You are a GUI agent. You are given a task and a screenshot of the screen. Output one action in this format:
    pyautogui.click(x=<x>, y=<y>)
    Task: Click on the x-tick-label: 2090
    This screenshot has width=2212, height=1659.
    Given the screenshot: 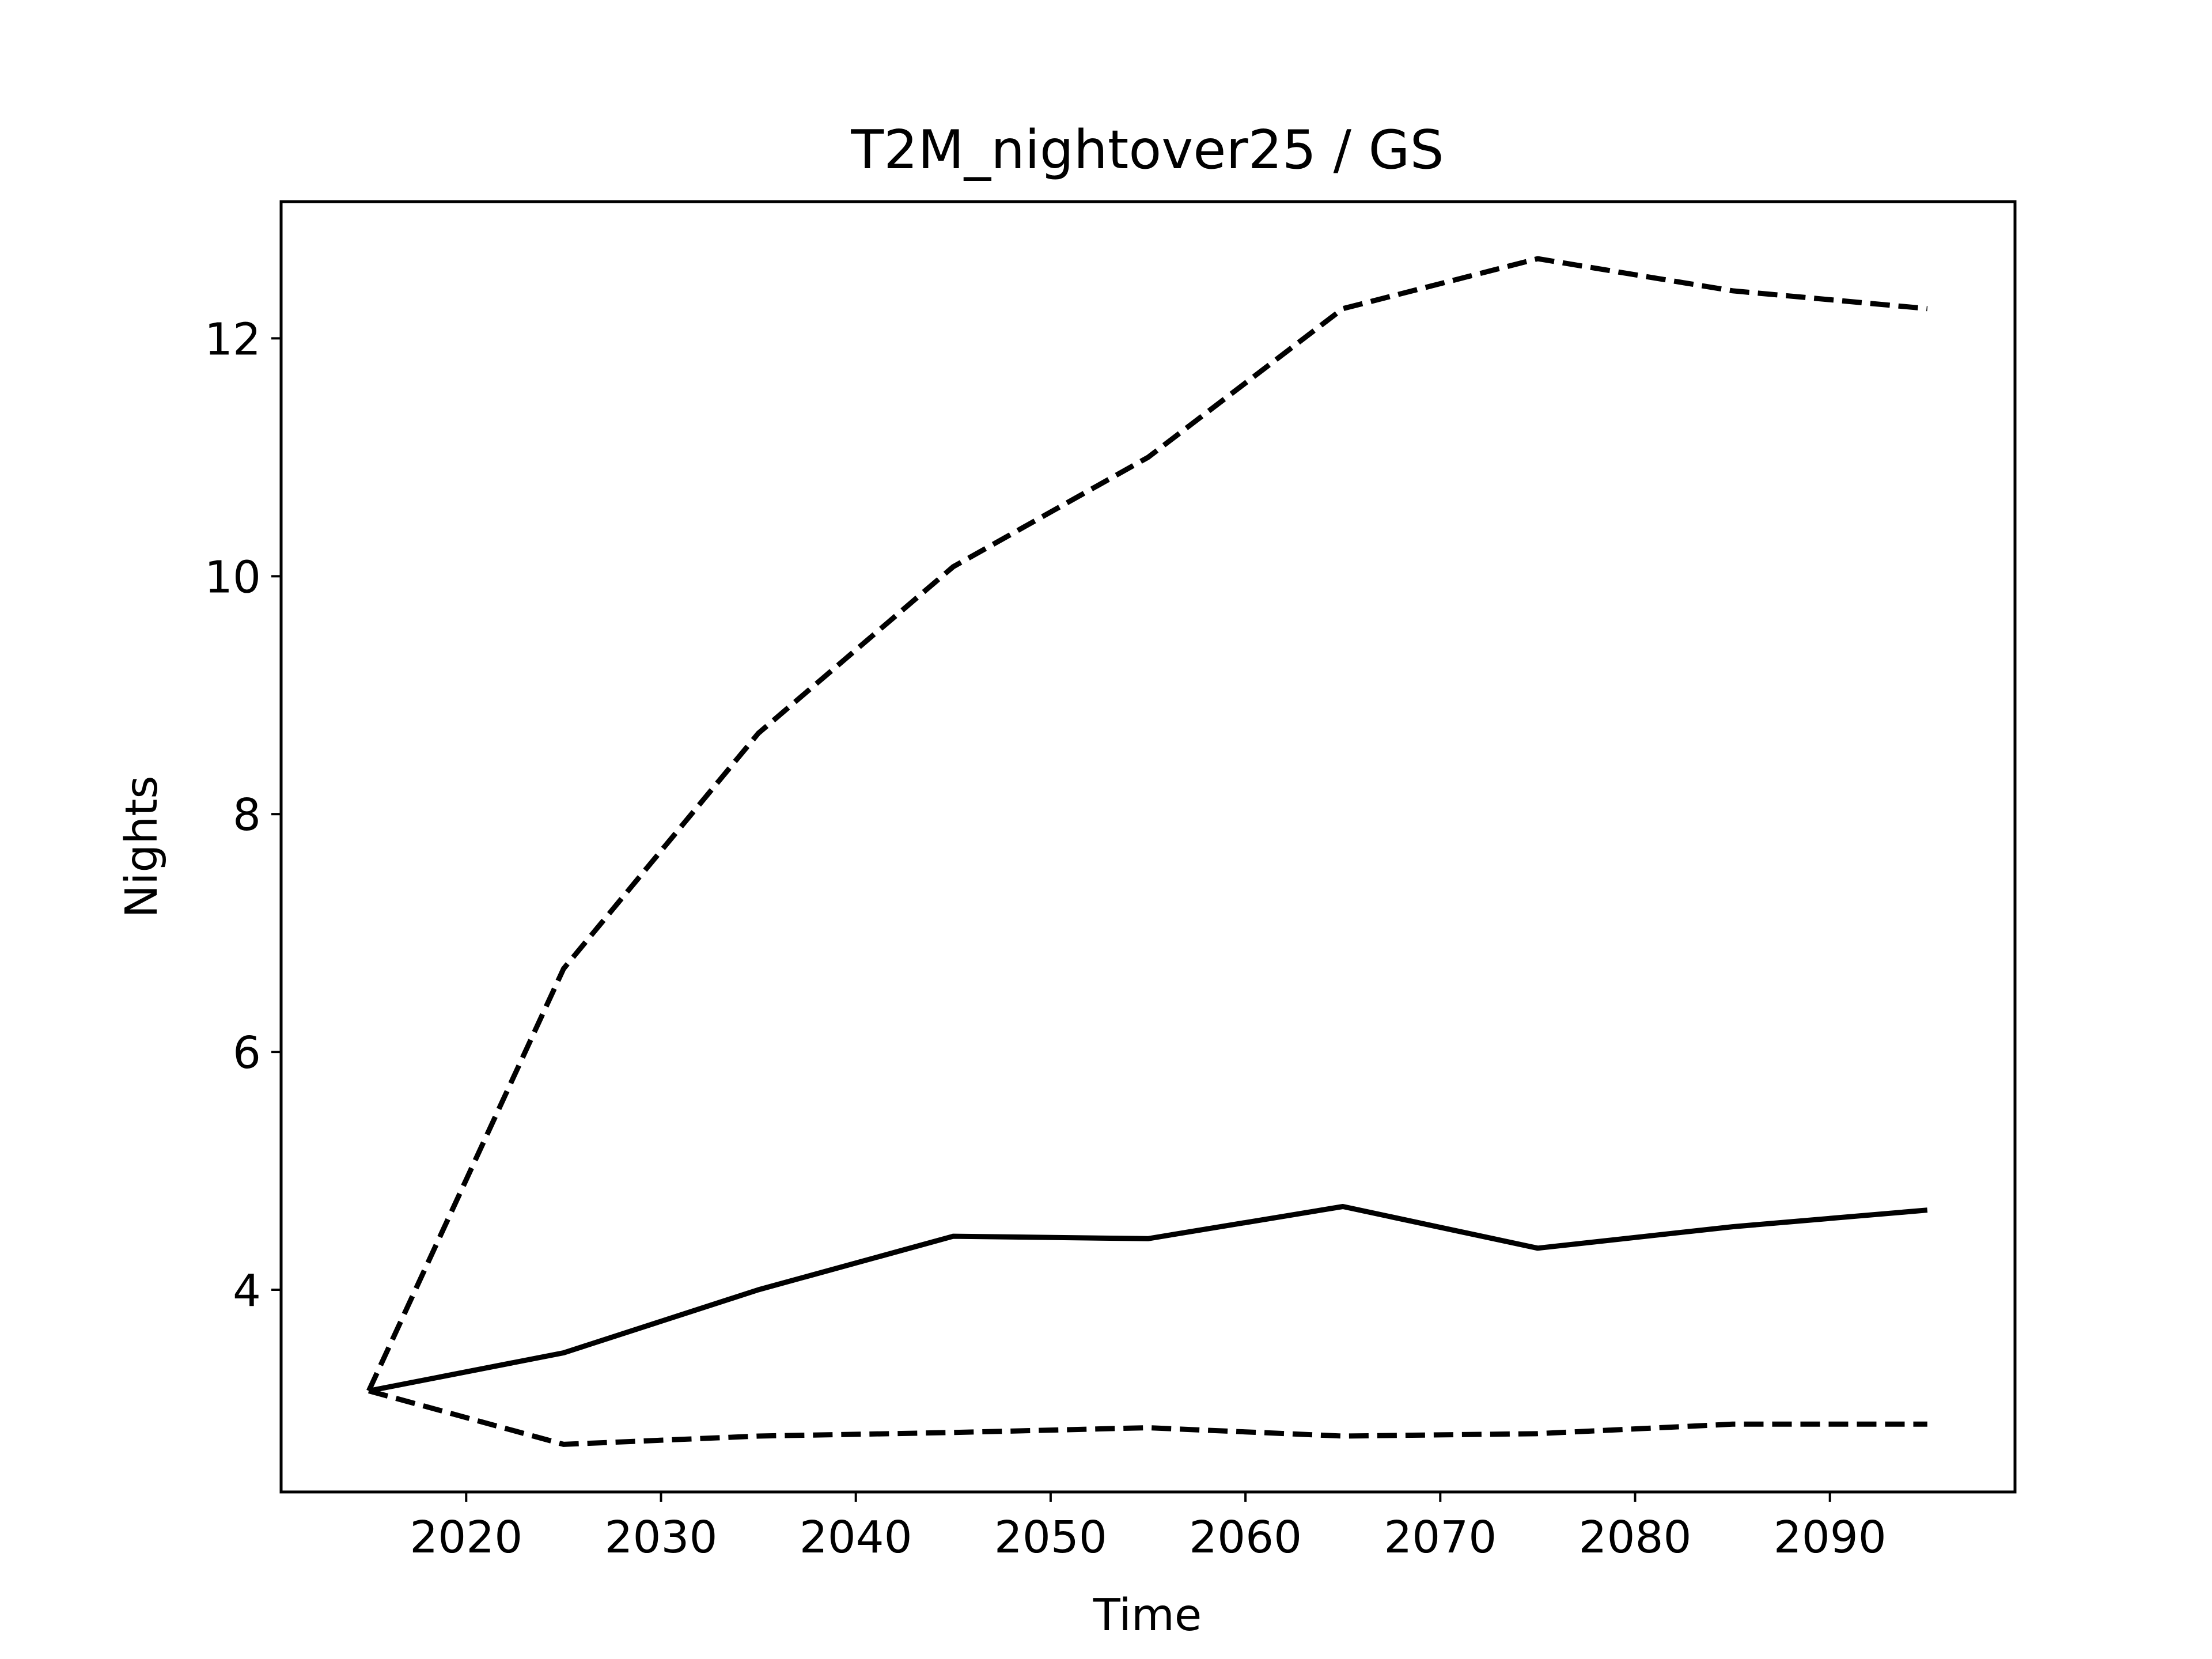 What is the action you would take?
    pyautogui.click(x=1830, y=1537)
    